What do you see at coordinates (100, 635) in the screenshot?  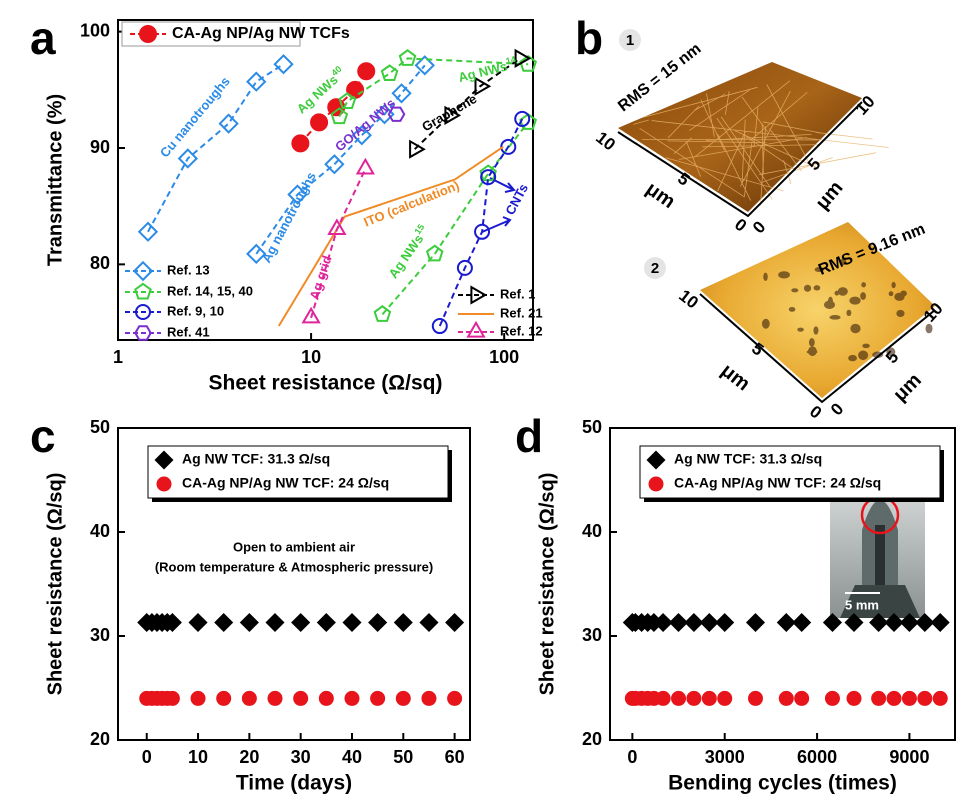 I see `y-tick-label: 30` at bounding box center [100, 635].